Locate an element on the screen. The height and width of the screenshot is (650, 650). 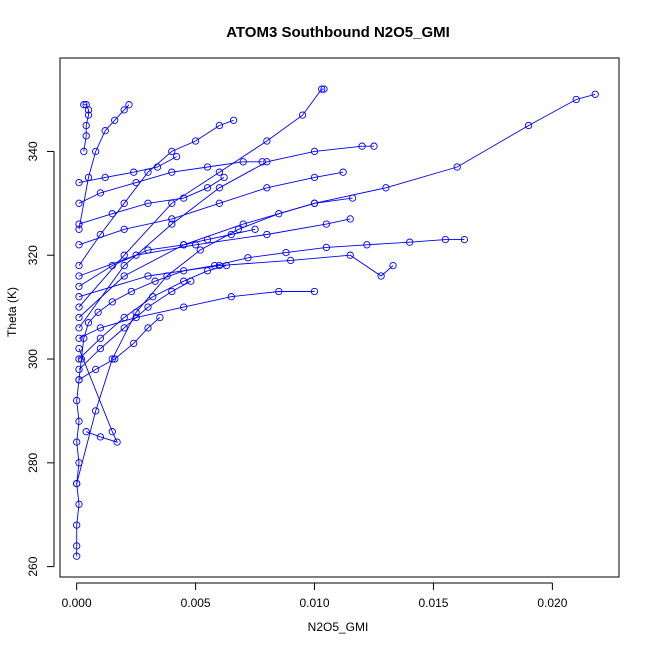
y-tick-label: 300 is located at coordinates (33, 359).